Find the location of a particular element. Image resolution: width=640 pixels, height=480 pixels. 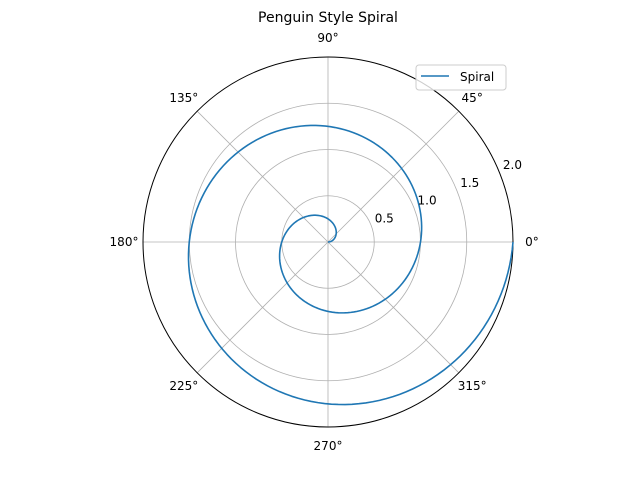

angle-tick-label: 270° is located at coordinates (328, 446).